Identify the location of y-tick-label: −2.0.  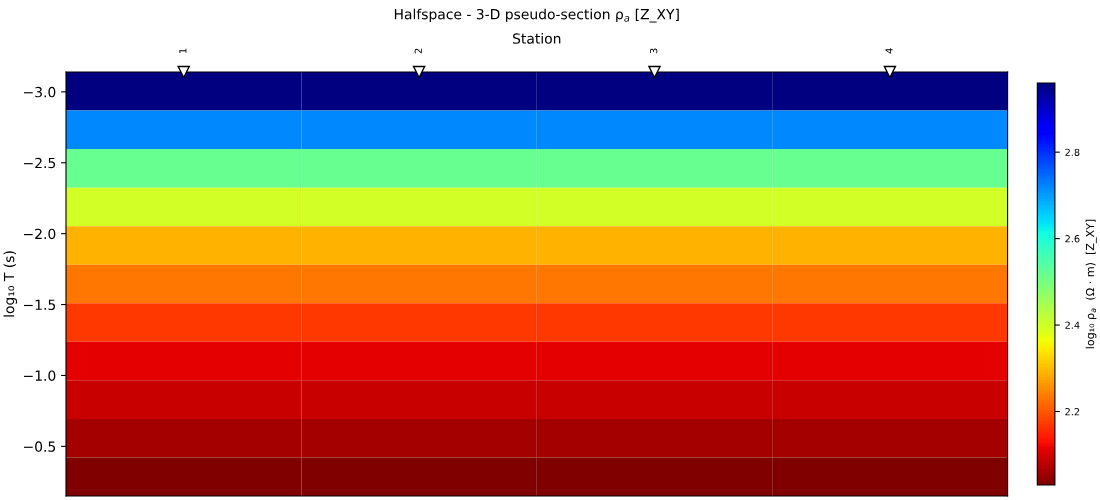
(40, 234).